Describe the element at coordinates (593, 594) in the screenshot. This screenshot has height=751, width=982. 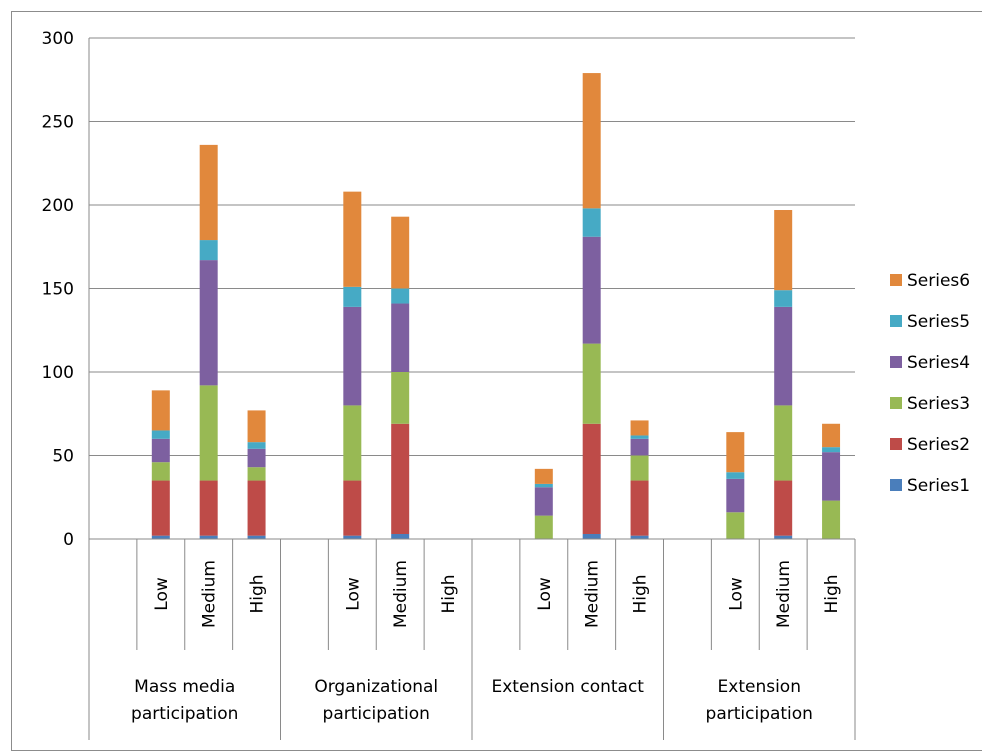
I see `category-label-g3-medium: Medium` at that location.